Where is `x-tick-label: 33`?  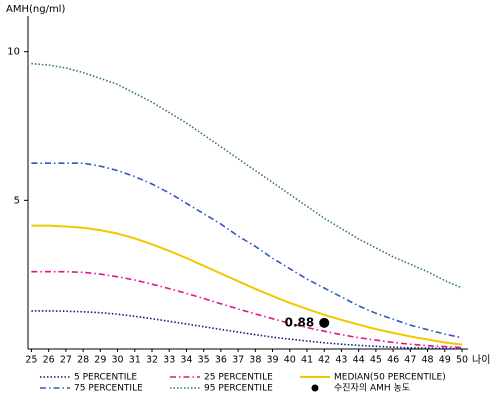
x-tick-label: 33 is located at coordinates (169, 360).